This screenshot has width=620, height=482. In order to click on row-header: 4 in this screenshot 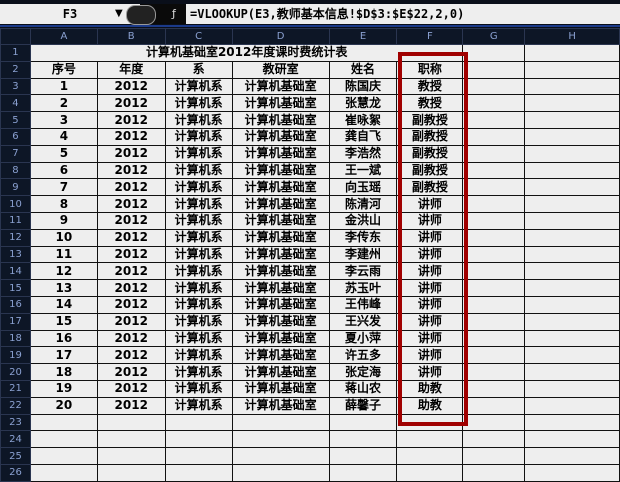, I will do `click(15, 103)`.